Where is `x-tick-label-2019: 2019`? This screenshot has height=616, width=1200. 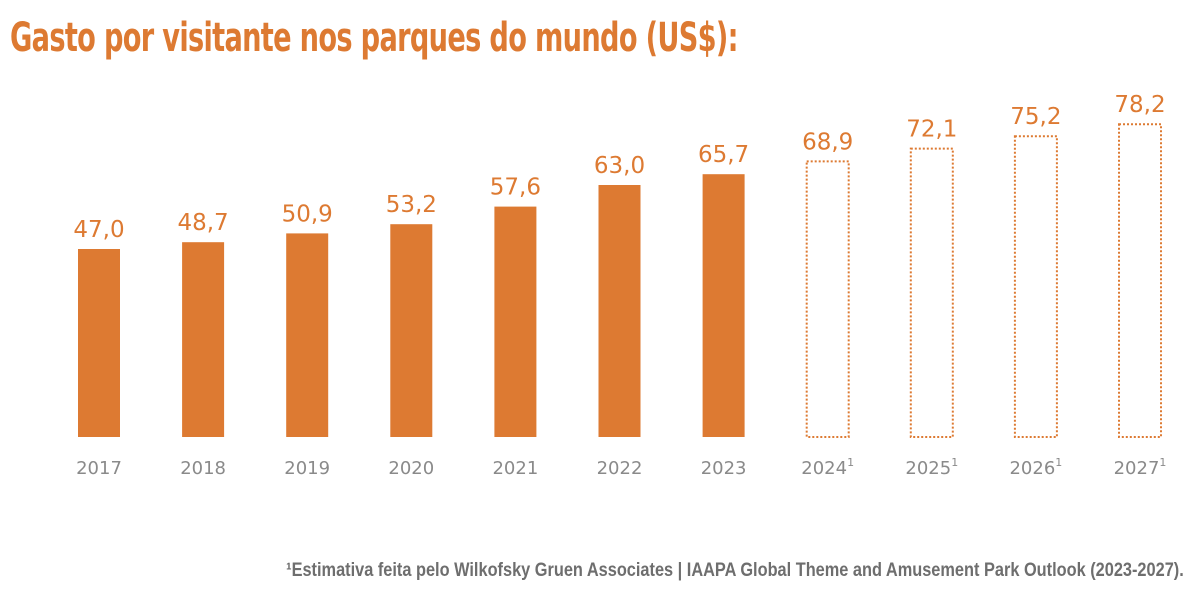
x-tick-label-2019: 2019 is located at coordinates (307, 468).